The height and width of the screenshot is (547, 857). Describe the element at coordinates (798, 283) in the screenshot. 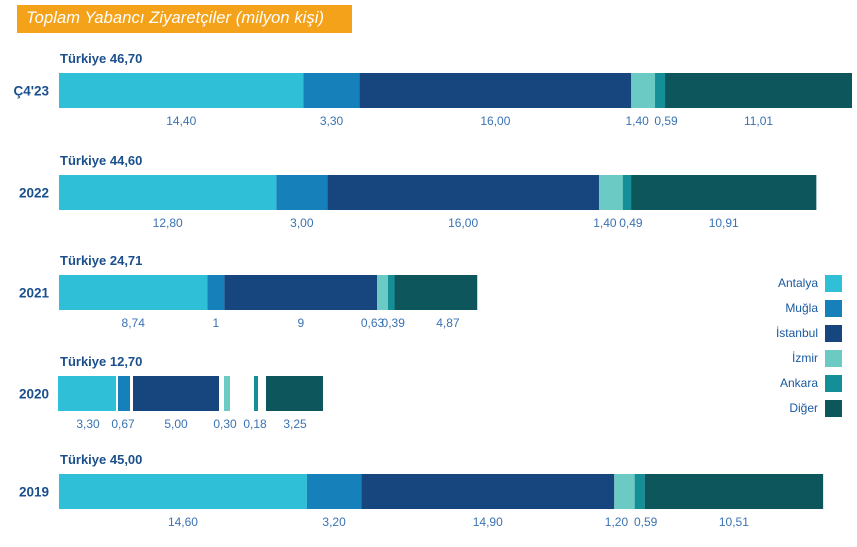

I see `legend-label: Antalya` at that location.